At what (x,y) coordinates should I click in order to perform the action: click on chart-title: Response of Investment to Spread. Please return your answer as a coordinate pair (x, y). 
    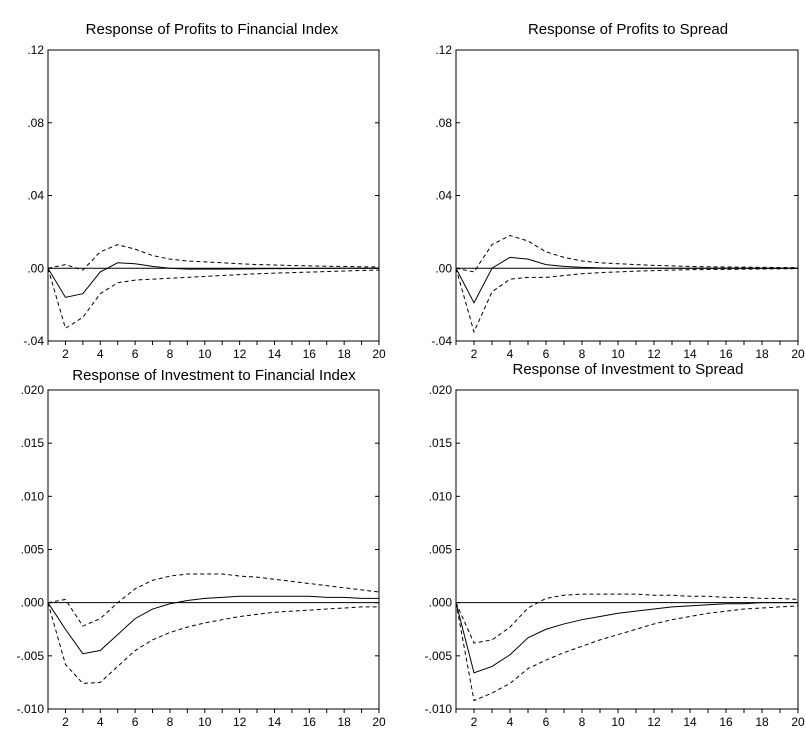
    Looking at the image, I should click on (628, 369).